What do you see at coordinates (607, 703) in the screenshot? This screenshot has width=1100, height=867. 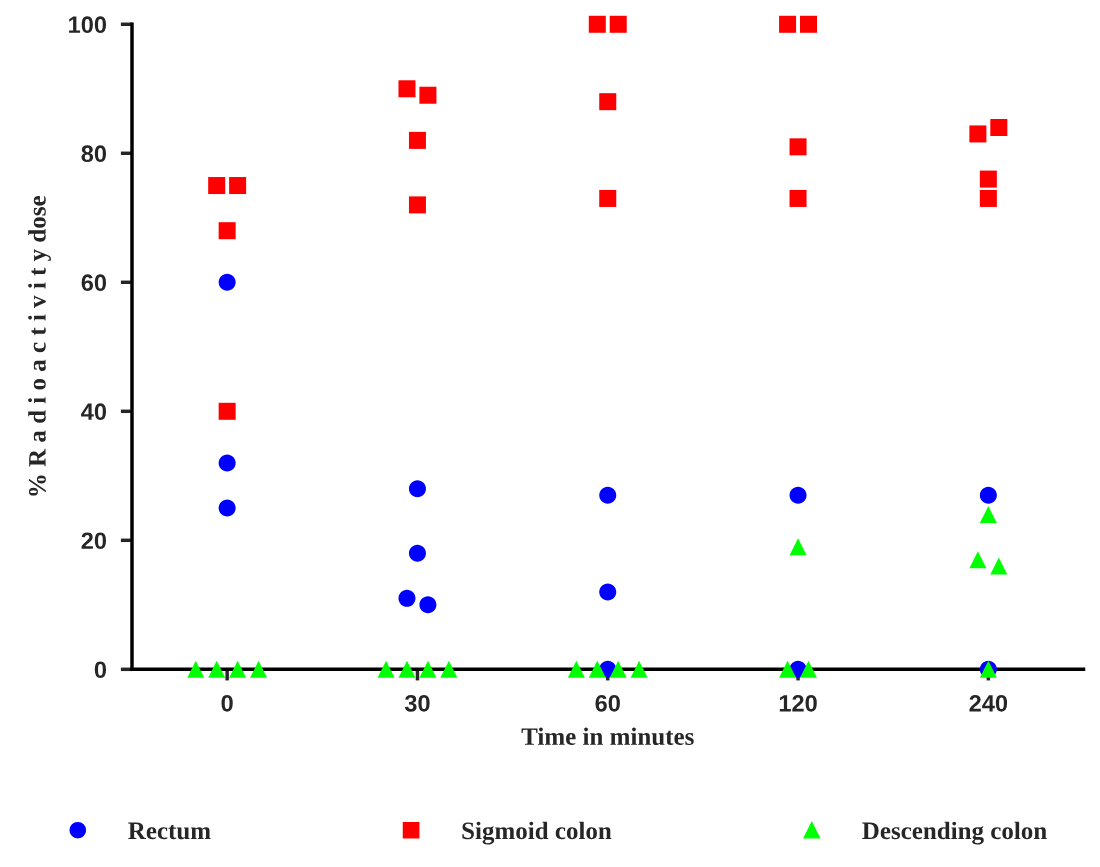 I see `x-tick-label: 60` at bounding box center [607, 703].